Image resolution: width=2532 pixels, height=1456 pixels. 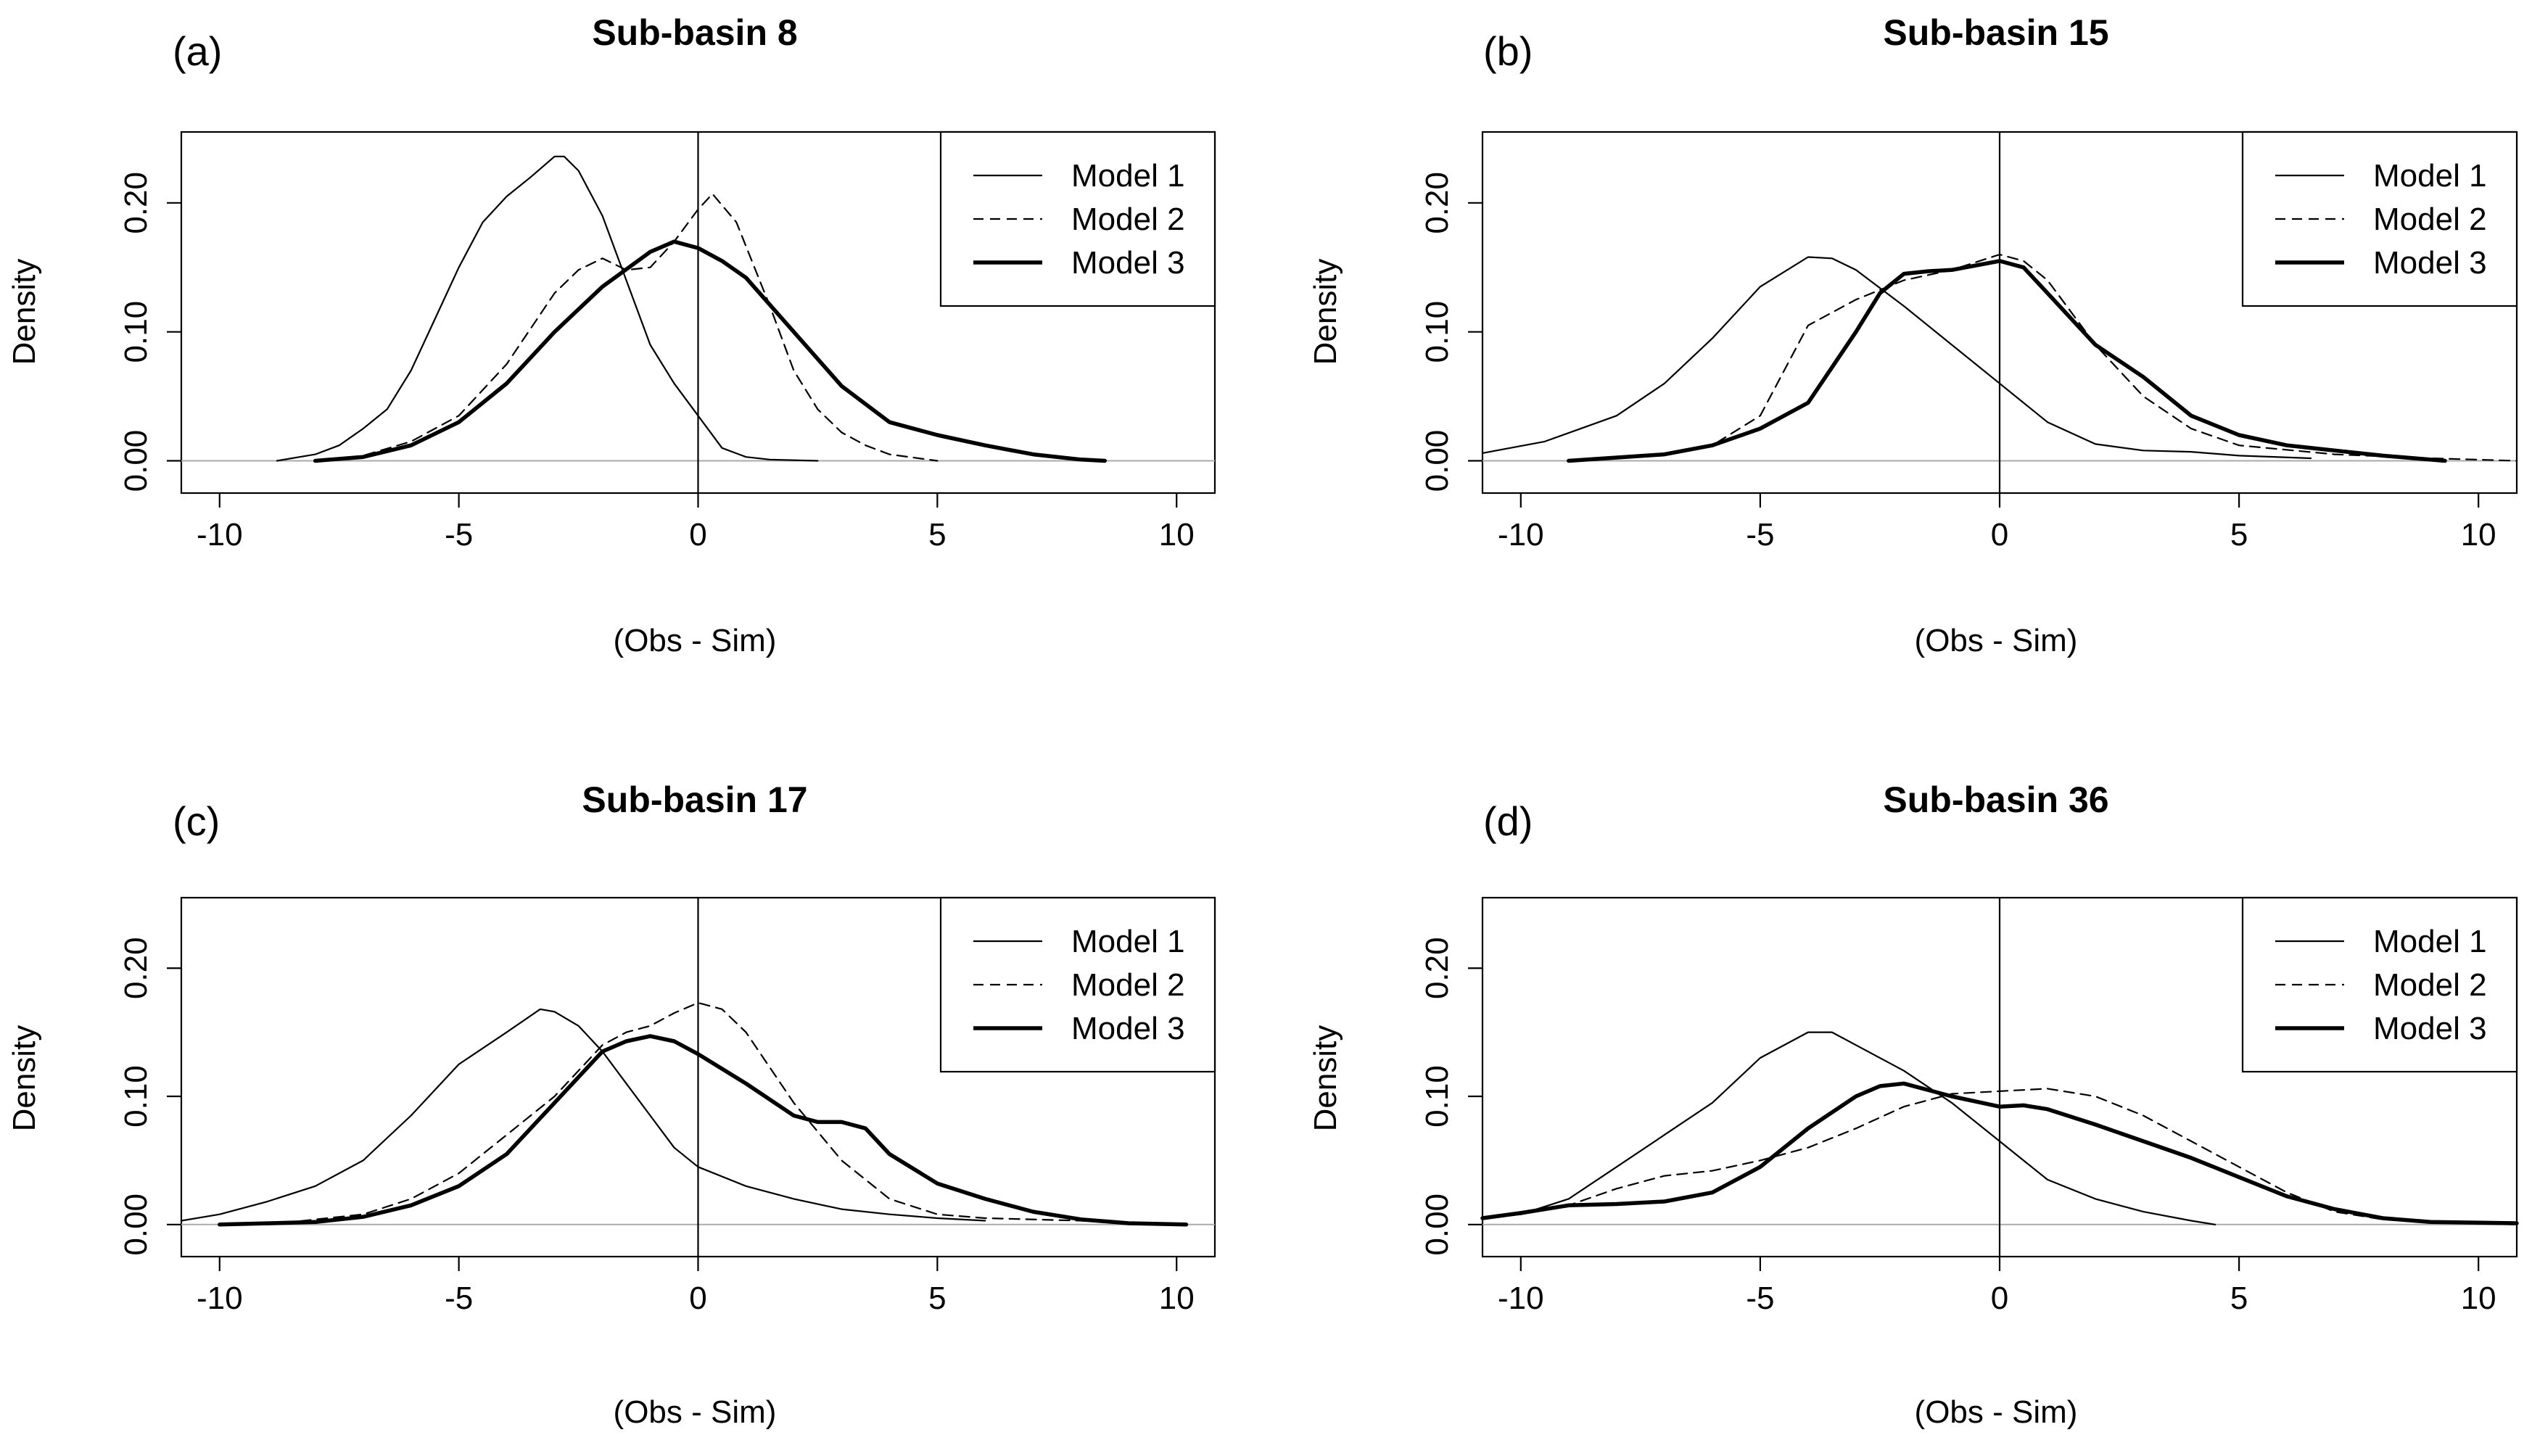 What do you see at coordinates (694, 32) in the screenshot?
I see `chart-title: Sub-basin 8` at bounding box center [694, 32].